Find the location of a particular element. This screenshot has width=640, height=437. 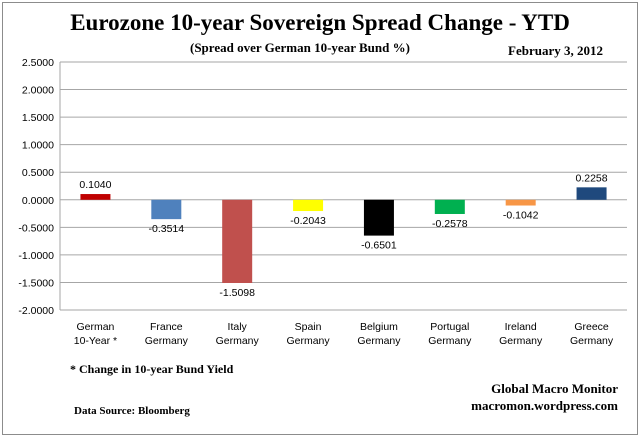

y-tick-label: 0.0000 is located at coordinates (38, 201).